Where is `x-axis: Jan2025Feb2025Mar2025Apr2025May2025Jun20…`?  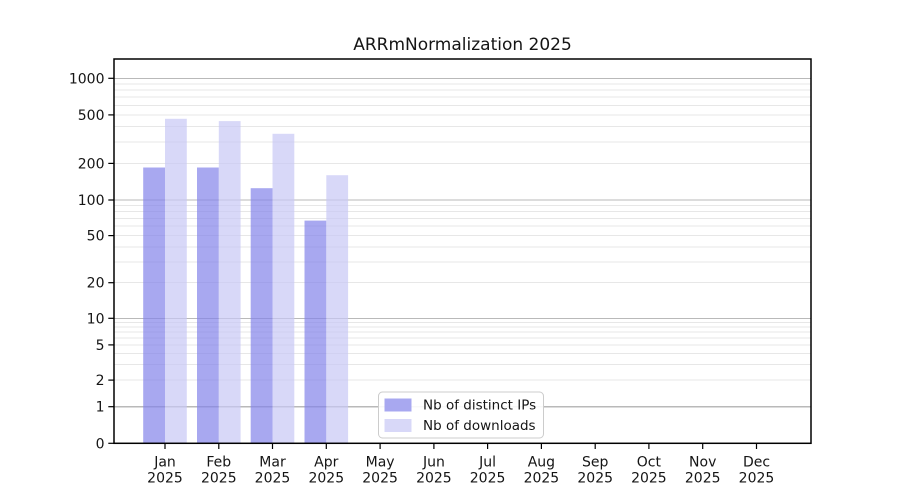
x-axis: Jan2025Feb2025Mar2025Apr2025May2025Jun20… is located at coordinates (461, 465).